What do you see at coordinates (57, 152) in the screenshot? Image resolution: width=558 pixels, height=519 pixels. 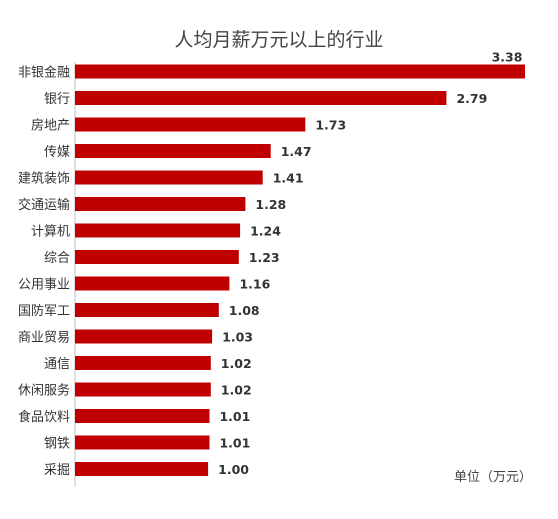 I see `category-label: 传媒` at bounding box center [57, 152].